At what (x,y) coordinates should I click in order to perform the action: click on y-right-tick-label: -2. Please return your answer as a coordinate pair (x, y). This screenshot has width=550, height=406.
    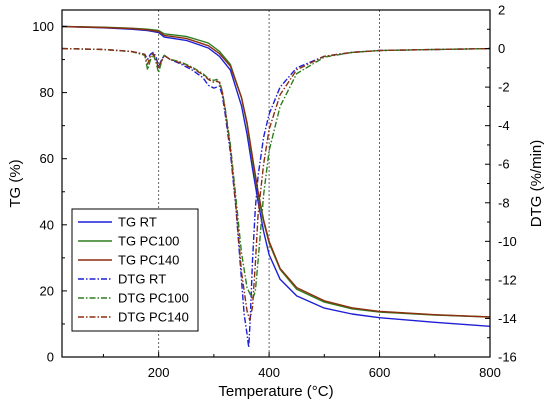
    Looking at the image, I should click on (504, 87).